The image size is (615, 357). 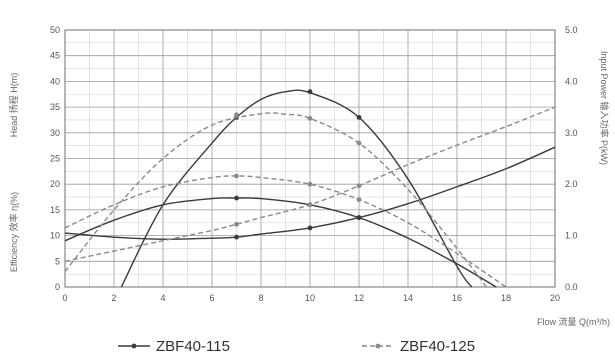 What do you see at coordinates (236, 198) in the screenshot?
I see `zbf40-115-efficiency-point` at bounding box center [236, 198].